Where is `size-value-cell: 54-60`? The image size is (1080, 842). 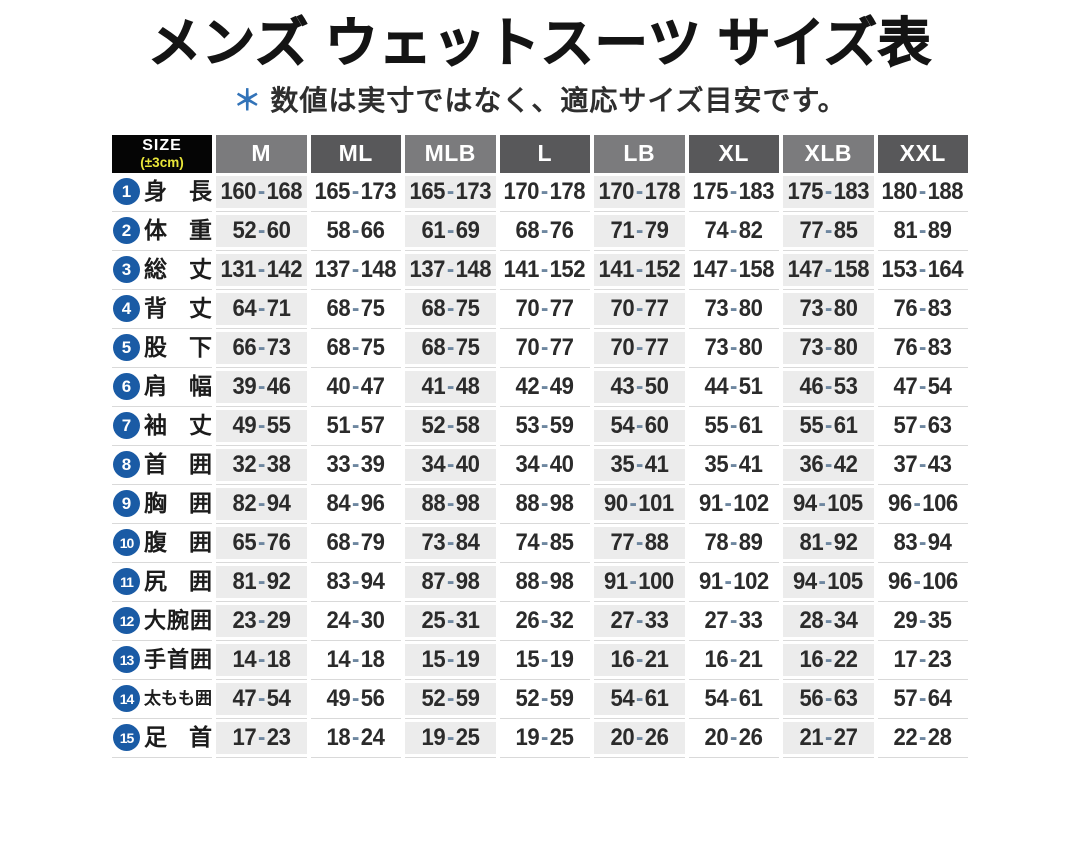 size-value-cell: 54-60 is located at coordinates (639, 426).